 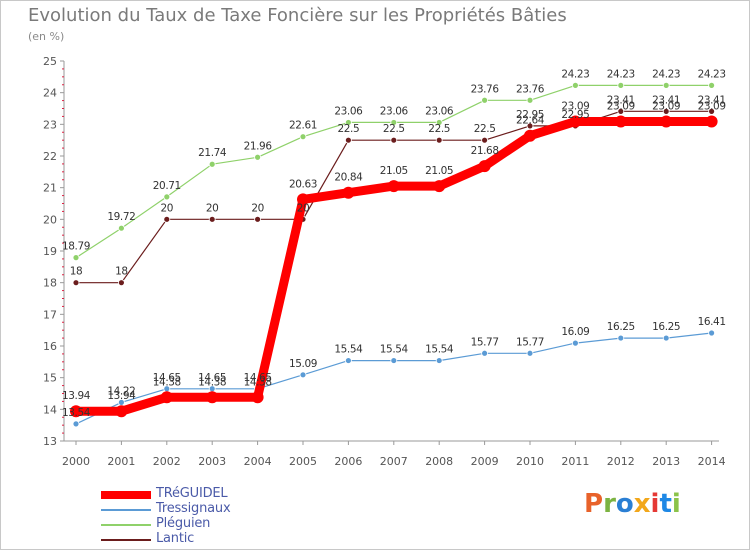 What do you see at coordinates (212, 461) in the screenshot?
I see `x-tick-label: 2003` at bounding box center [212, 461].